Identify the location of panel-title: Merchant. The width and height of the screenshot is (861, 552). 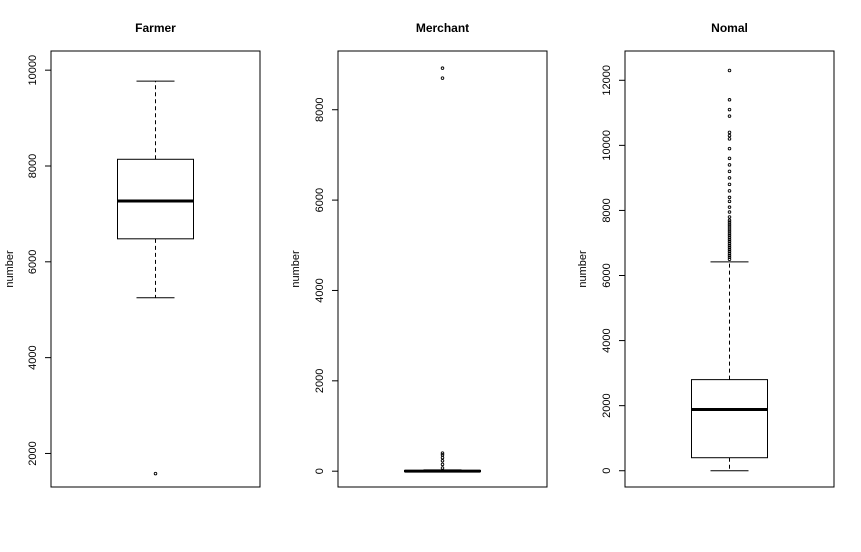
(442, 28).